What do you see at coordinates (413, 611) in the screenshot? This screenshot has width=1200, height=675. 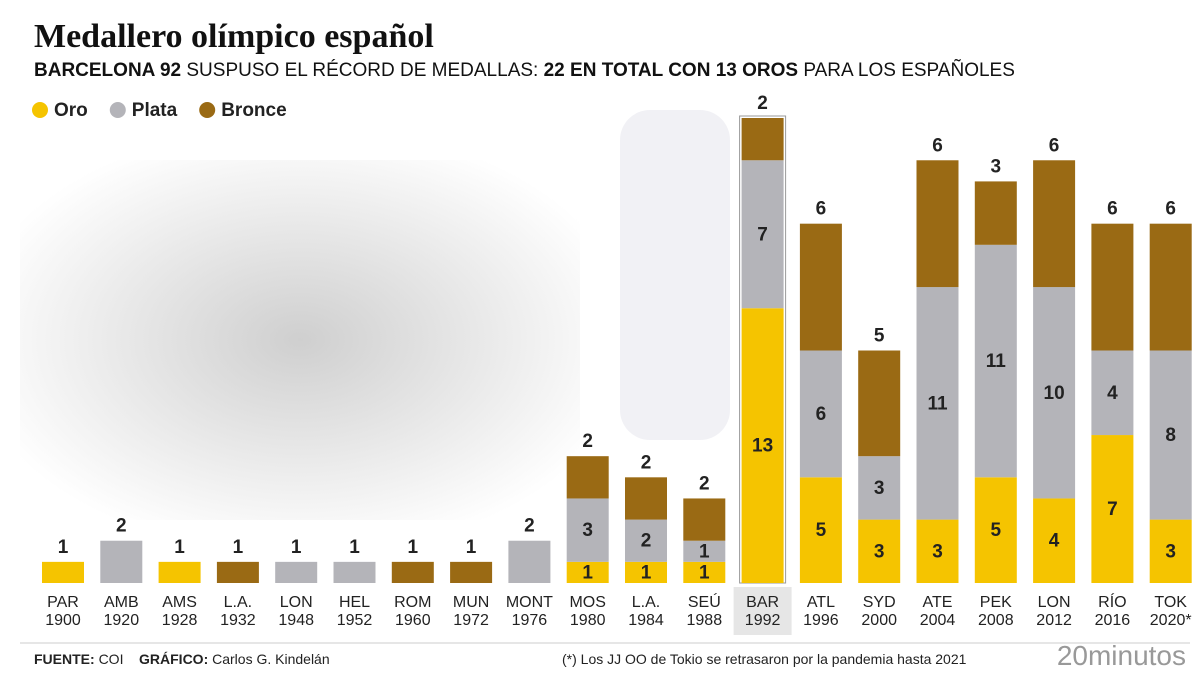 I see `x-tick-label: ROM 1960` at bounding box center [413, 611].